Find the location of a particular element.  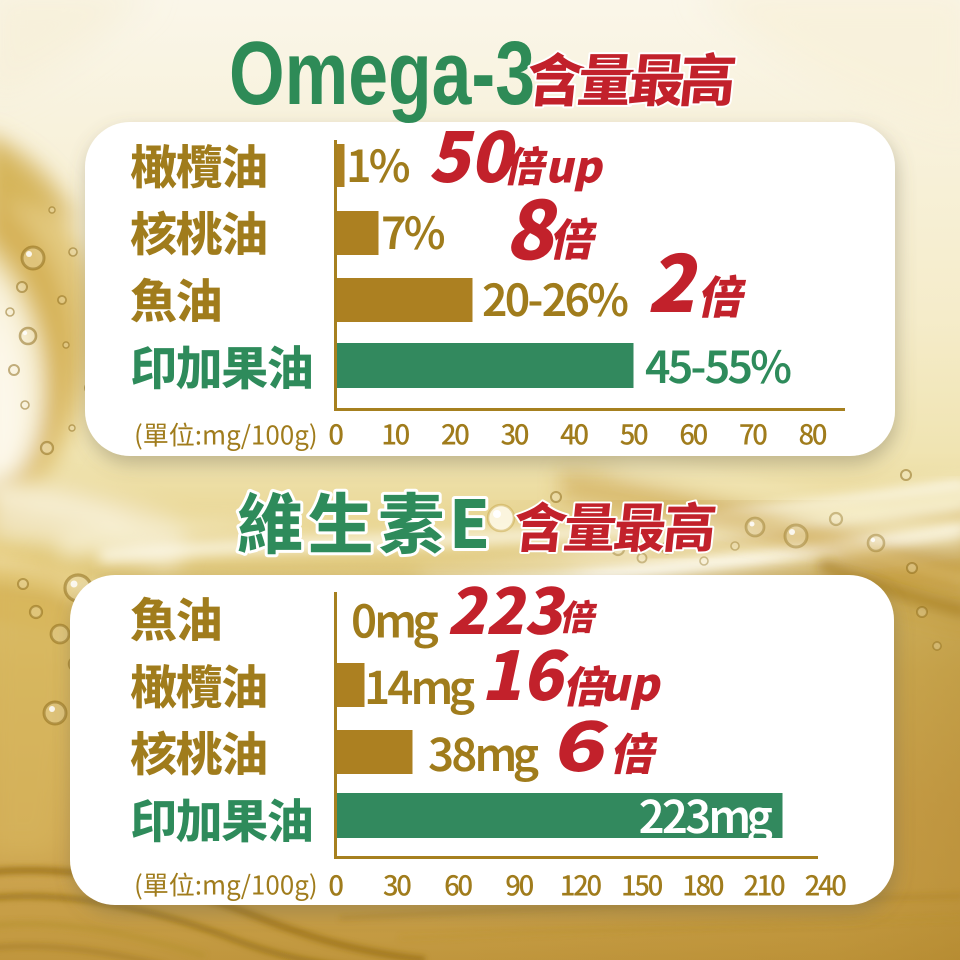

svg-text: Omega-3 is located at coordinates (382, 74).